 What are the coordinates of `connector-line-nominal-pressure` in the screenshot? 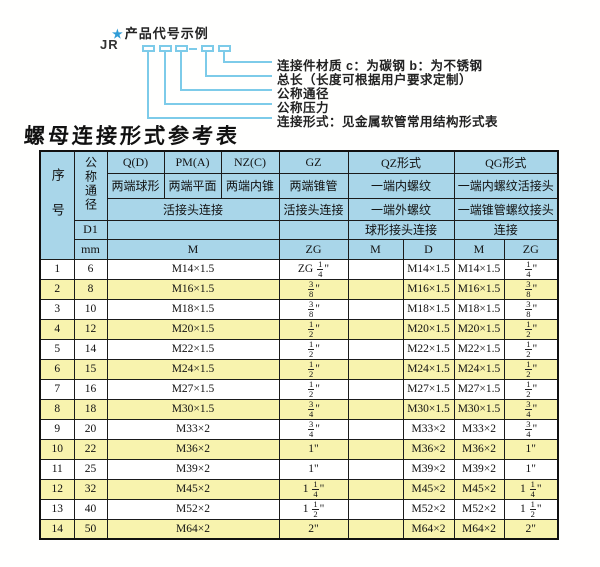 It's located at (218, 78).